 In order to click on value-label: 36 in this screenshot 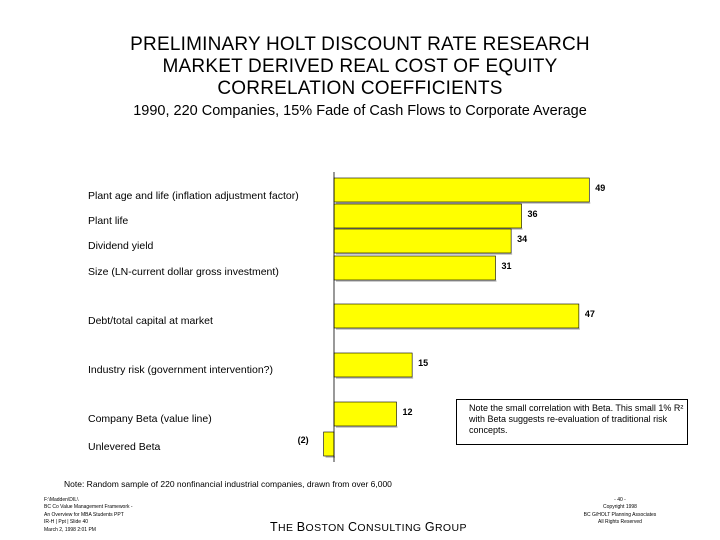, I will do `click(533, 214)`.